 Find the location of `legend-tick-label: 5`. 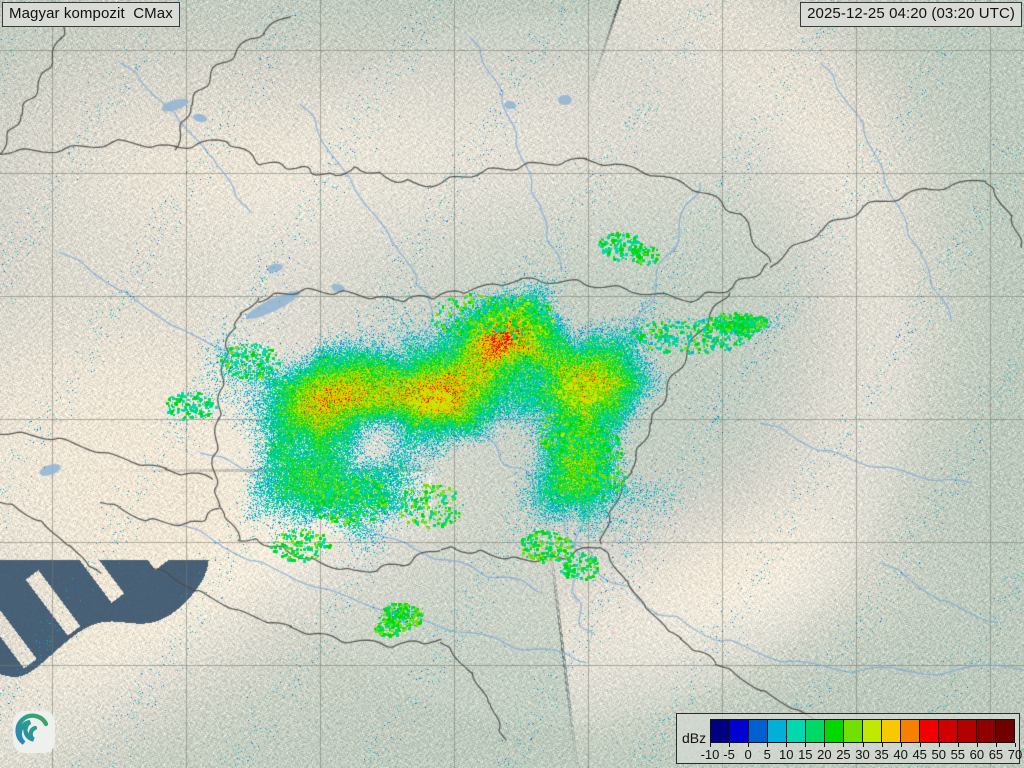

legend-tick-label: 5 is located at coordinates (767, 754).